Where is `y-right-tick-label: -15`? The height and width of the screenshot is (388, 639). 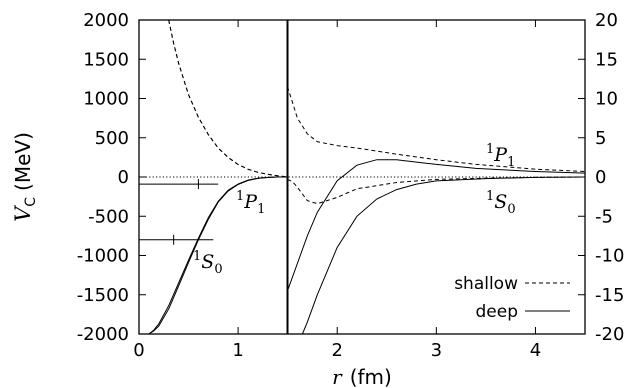
y-right-tick-label: -15 is located at coordinates (609, 295).